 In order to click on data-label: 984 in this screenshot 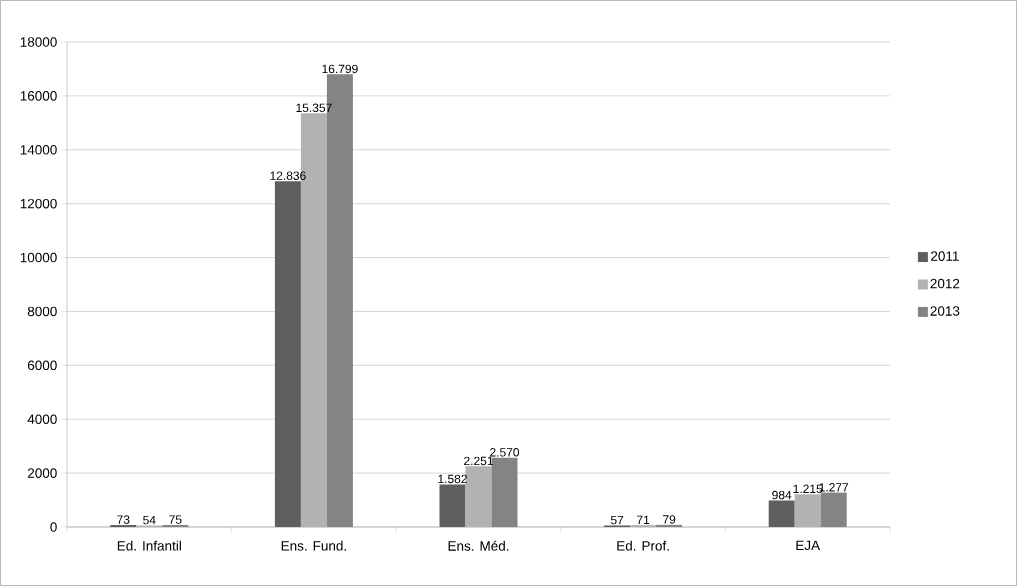, I will do `click(782, 495)`.